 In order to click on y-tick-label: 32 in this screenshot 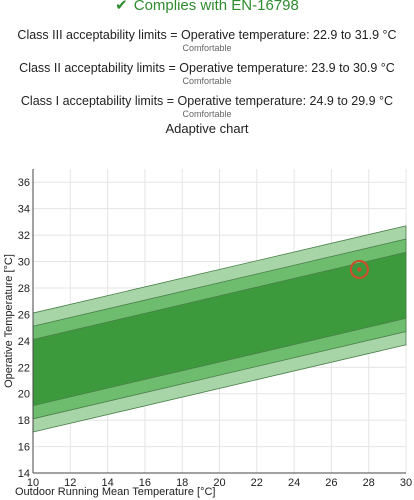, I will do `click(24, 236)`.